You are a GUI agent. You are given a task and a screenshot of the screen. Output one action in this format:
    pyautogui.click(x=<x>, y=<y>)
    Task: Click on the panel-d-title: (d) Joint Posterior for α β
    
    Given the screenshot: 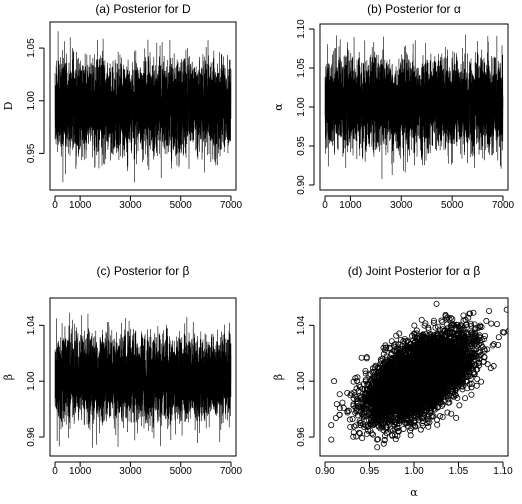 What is the action you would take?
    pyautogui.click(x=414, y=271)
    